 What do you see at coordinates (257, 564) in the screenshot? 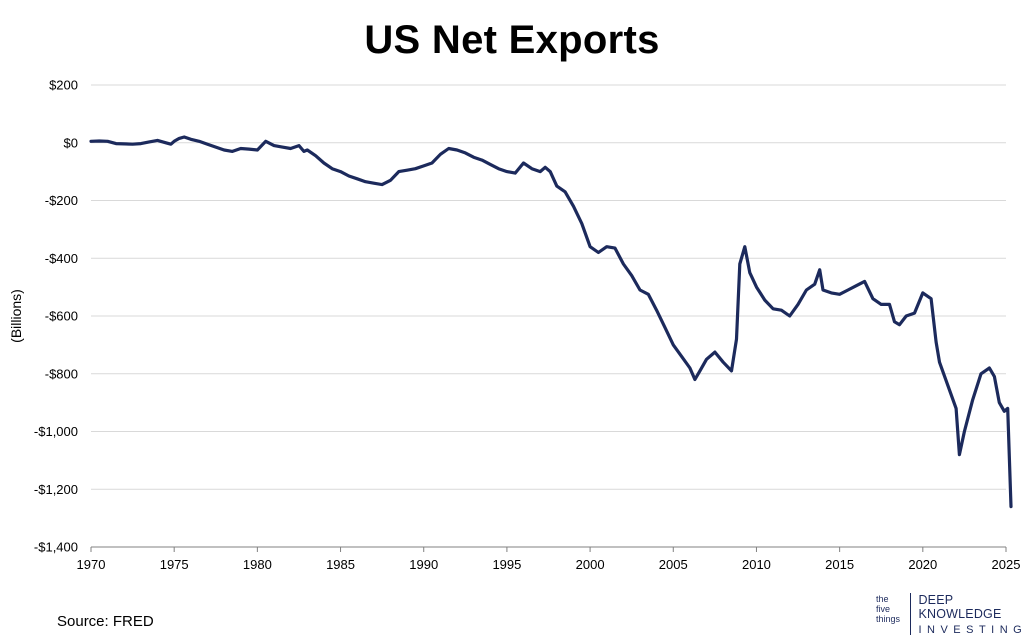
I see `x-tick-label: 1980` at bounding box center [257, 564].